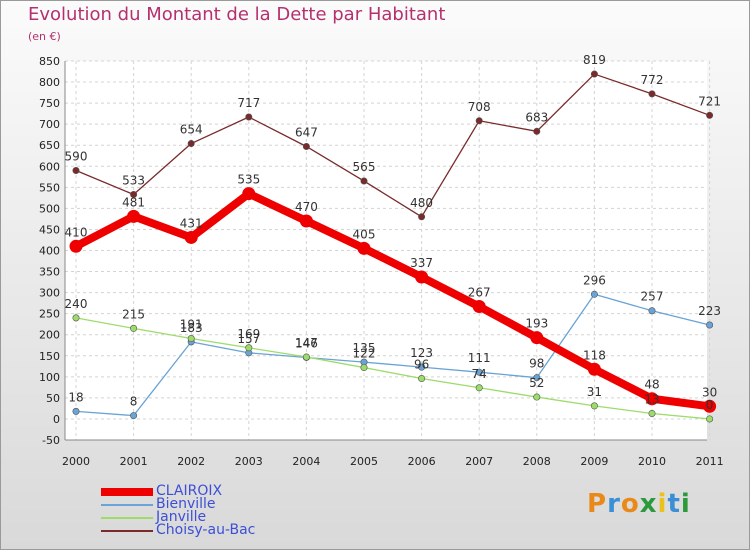 The height and width of the screenshot is (550, 750). Describe the element at coordinates (76, 304) in the screenshot. I see `data-label: 240` at that location.